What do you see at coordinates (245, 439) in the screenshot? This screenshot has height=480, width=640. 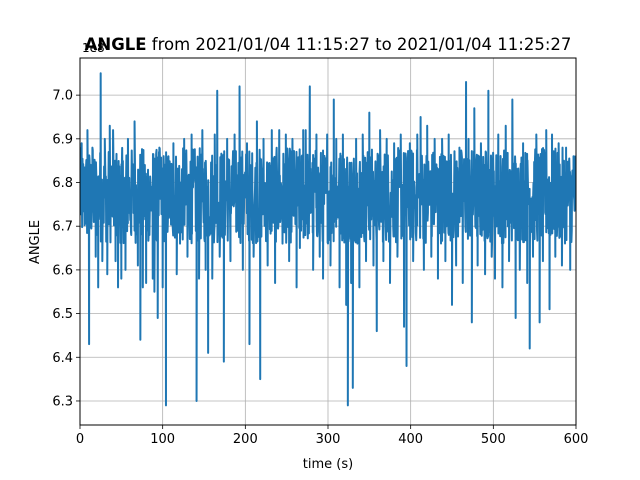 I see `x-tick-label: 200` at bounding box center [245, 439].